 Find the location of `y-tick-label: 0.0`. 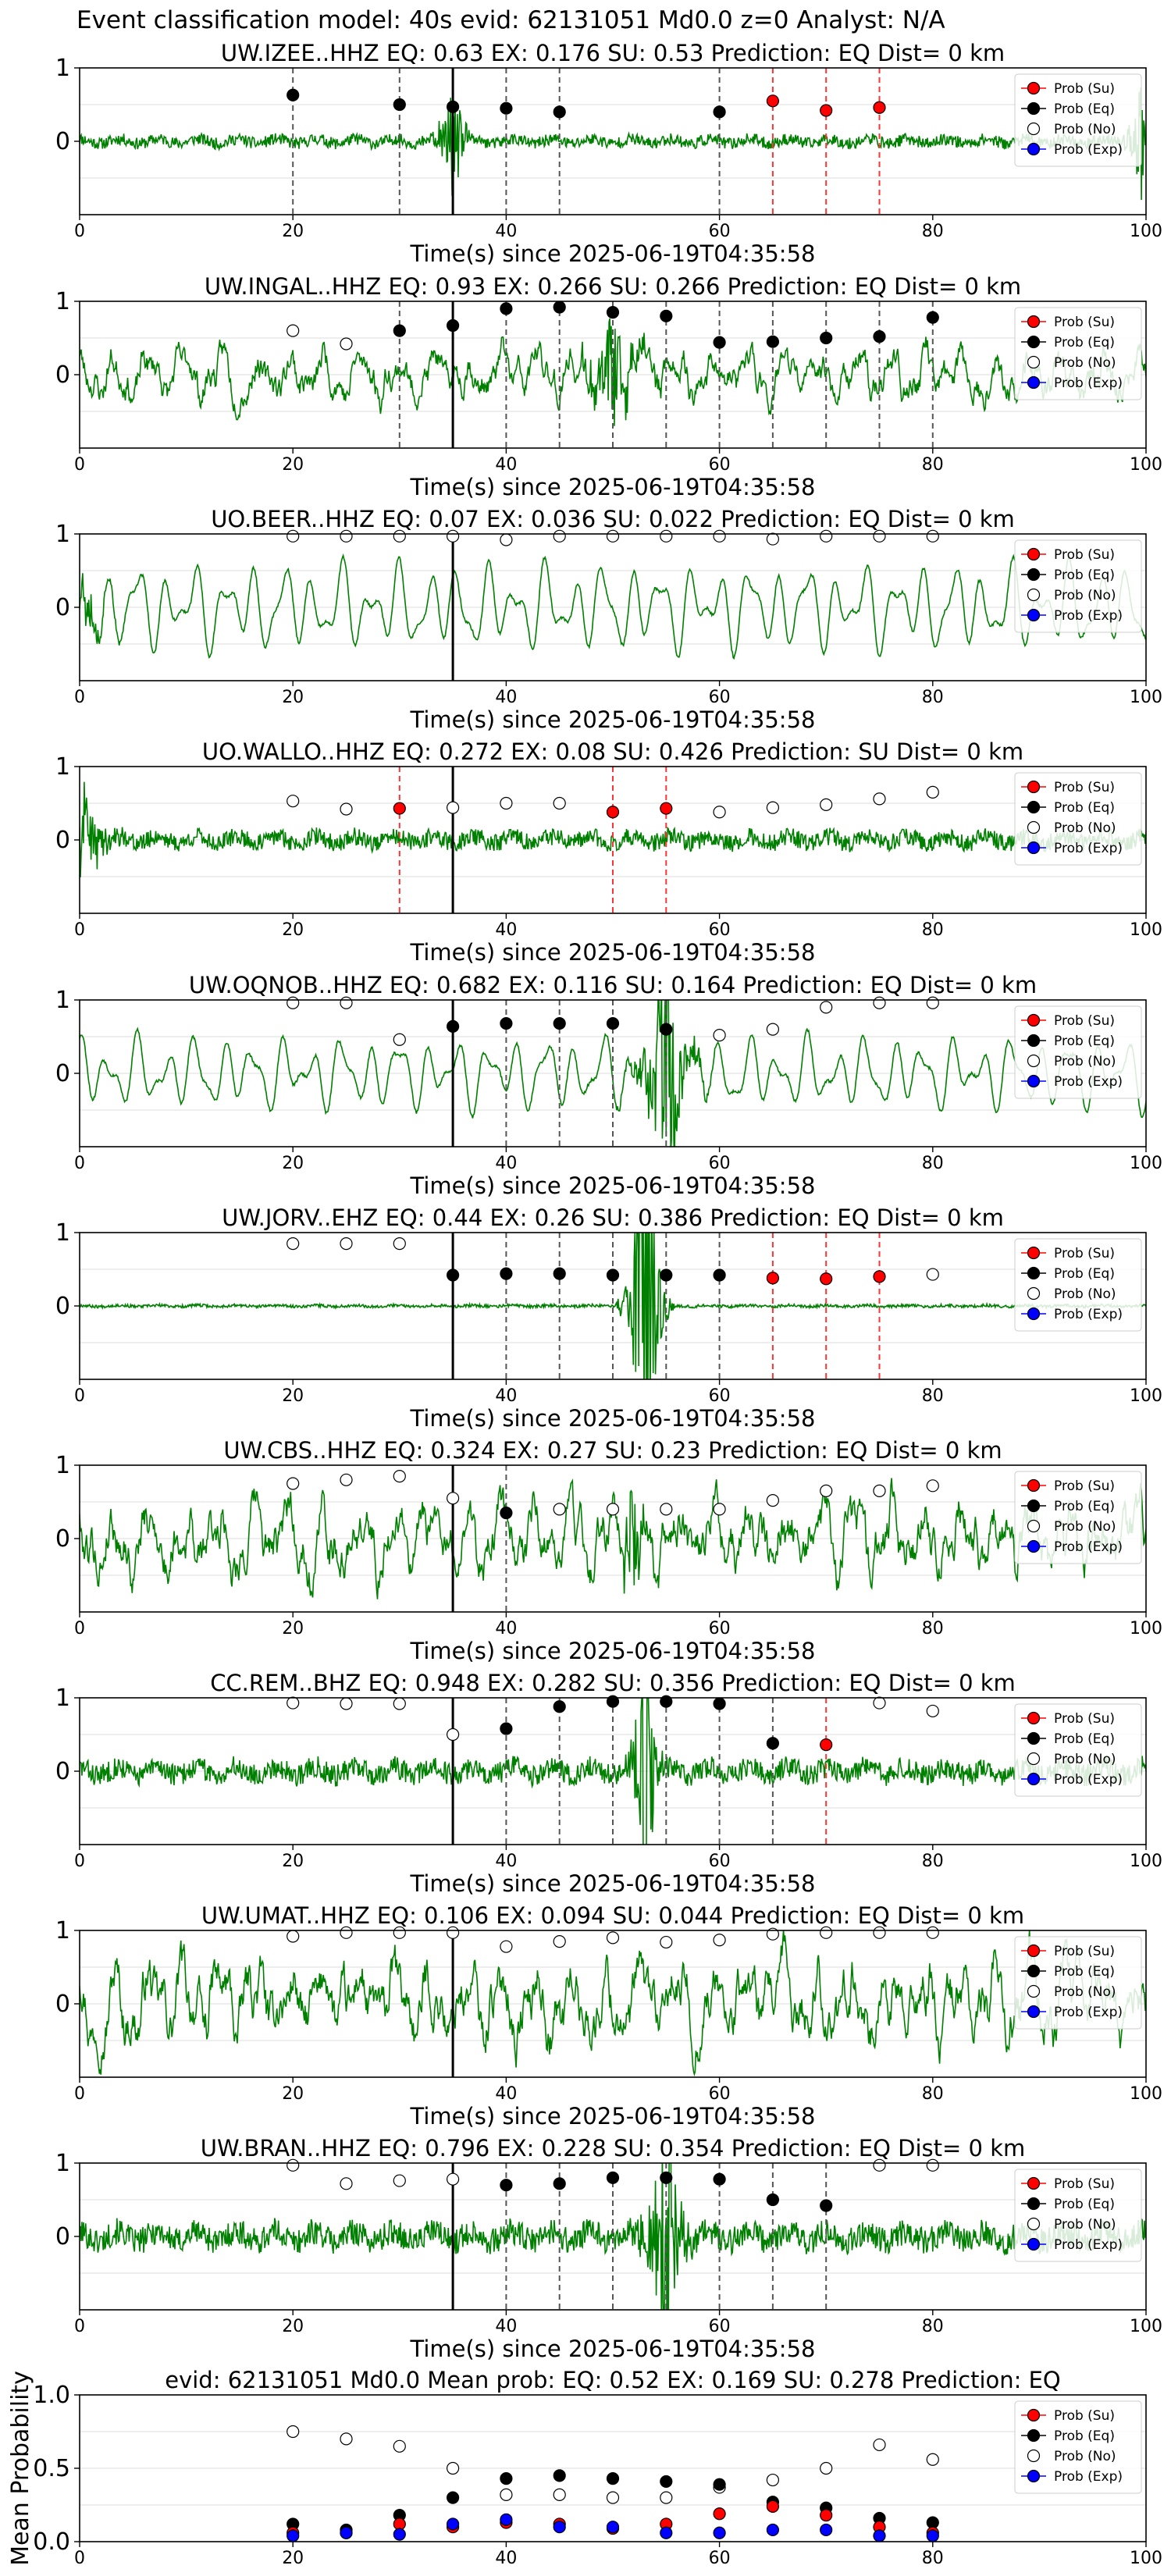

y-tick-label: 0.0 is located at coordinates (51, 2542).